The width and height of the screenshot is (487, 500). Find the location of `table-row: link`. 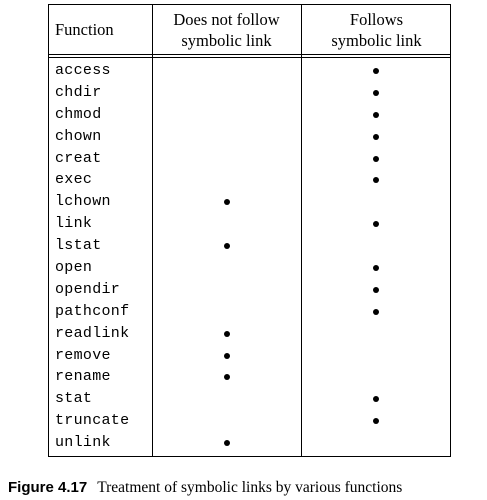

table-row: link is located at coordinates (249, 224).